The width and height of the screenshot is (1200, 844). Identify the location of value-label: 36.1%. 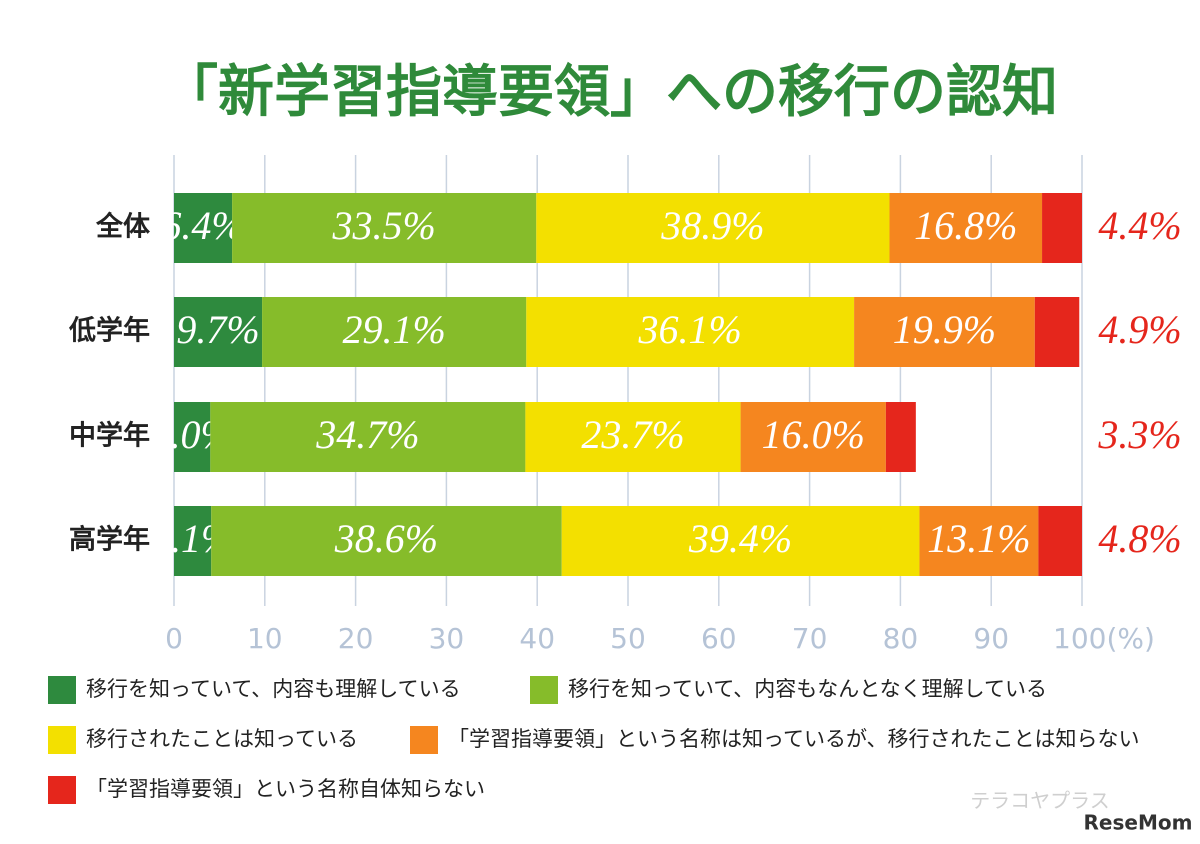
(690, 329).